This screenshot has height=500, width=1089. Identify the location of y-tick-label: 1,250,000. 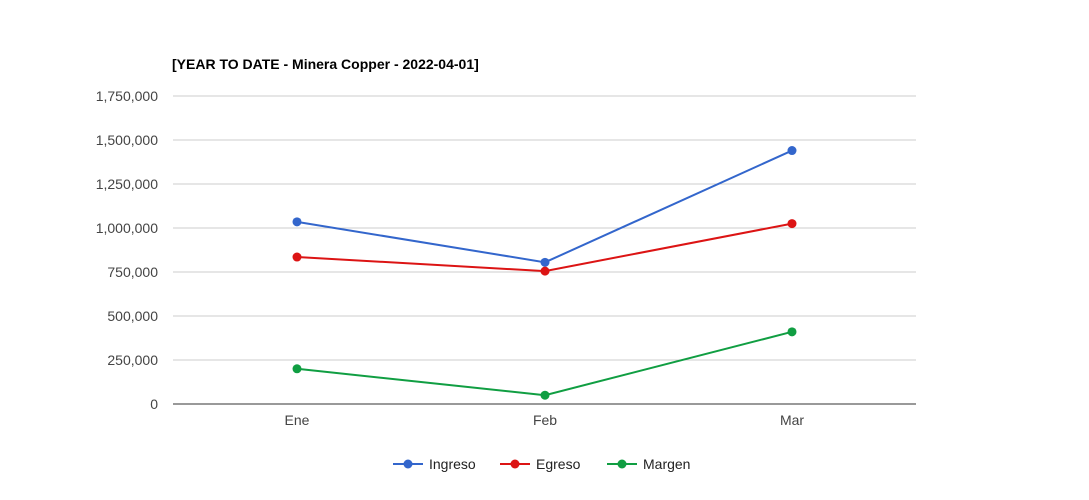
(127, 184).